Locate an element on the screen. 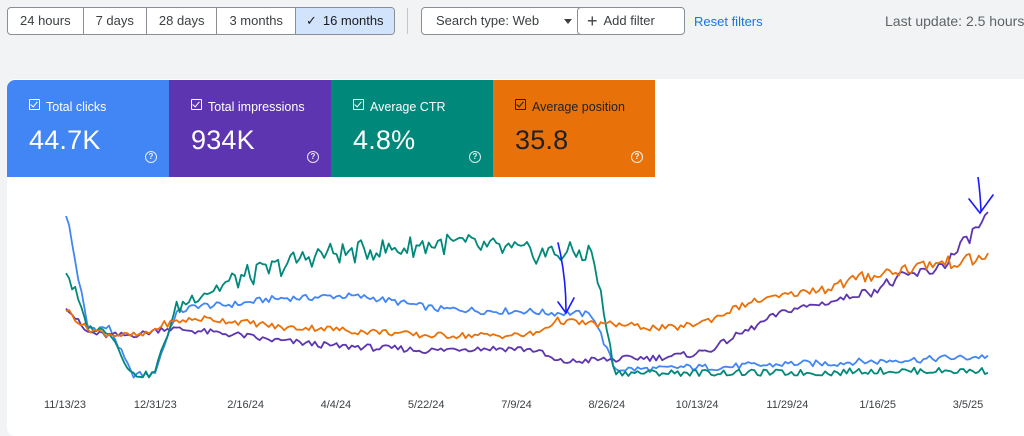 Image resolution: width=1024 pixels, height=436 pixels. search-type-dropdown: Search type: Web is located at coordinates (502, 21).